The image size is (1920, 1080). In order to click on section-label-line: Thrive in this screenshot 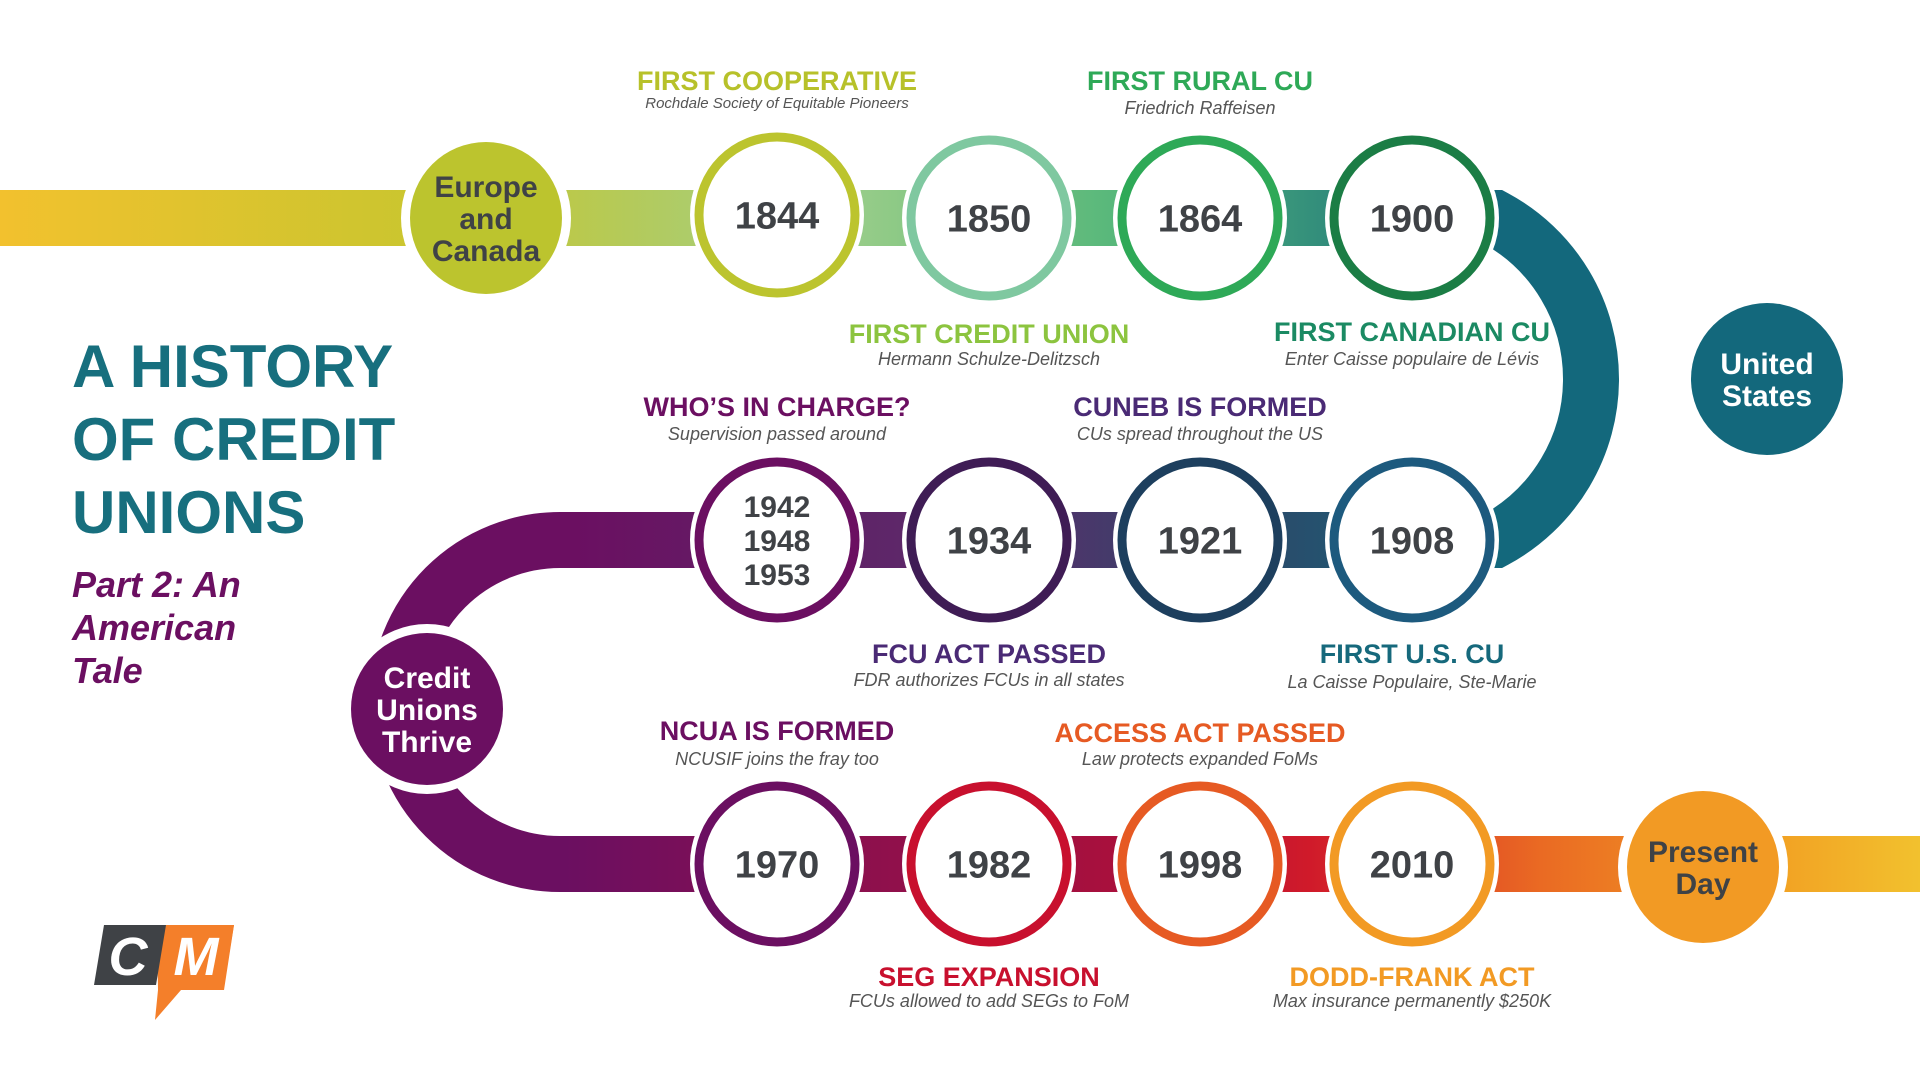, I will do `click(427, 742)`.